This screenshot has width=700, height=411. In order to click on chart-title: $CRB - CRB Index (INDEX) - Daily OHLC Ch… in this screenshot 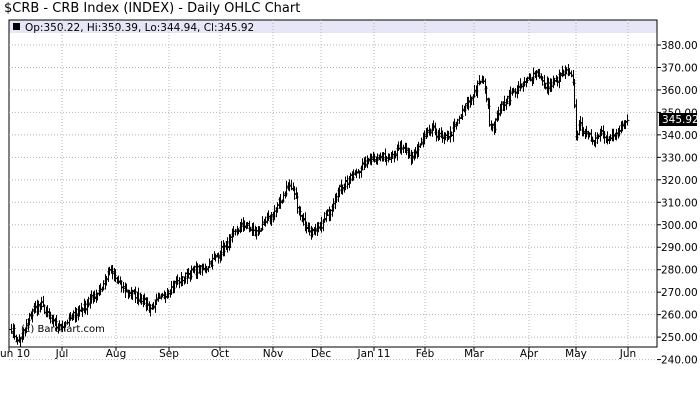, I will do `click(152, 8)`.